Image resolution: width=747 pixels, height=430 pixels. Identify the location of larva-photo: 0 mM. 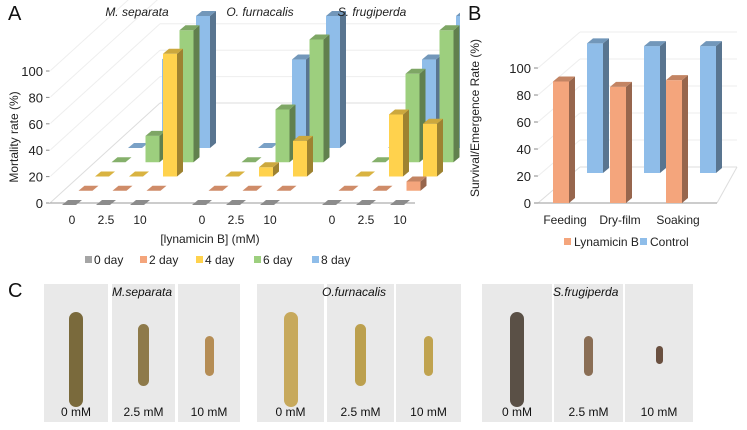
(290, 353).